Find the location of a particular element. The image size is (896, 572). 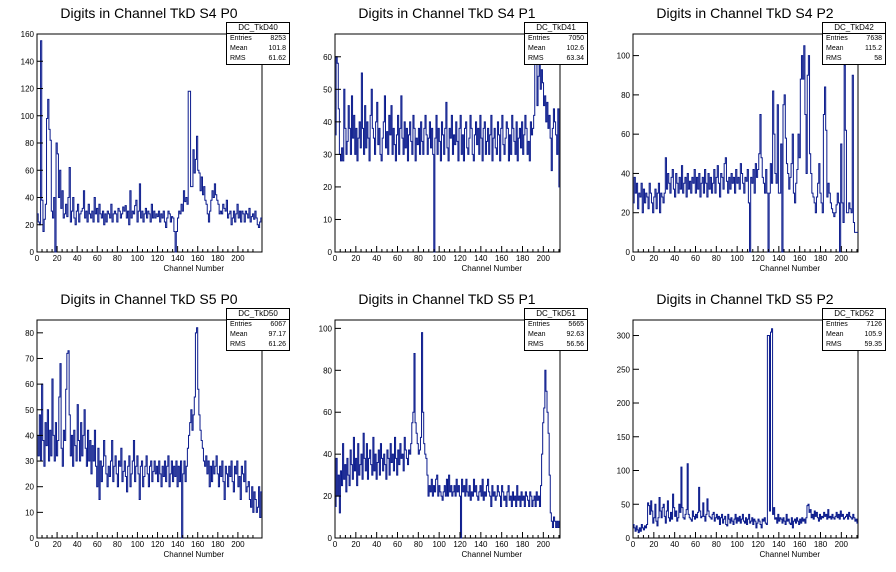

stats-value: 58 is located at coordinates (878, 58).